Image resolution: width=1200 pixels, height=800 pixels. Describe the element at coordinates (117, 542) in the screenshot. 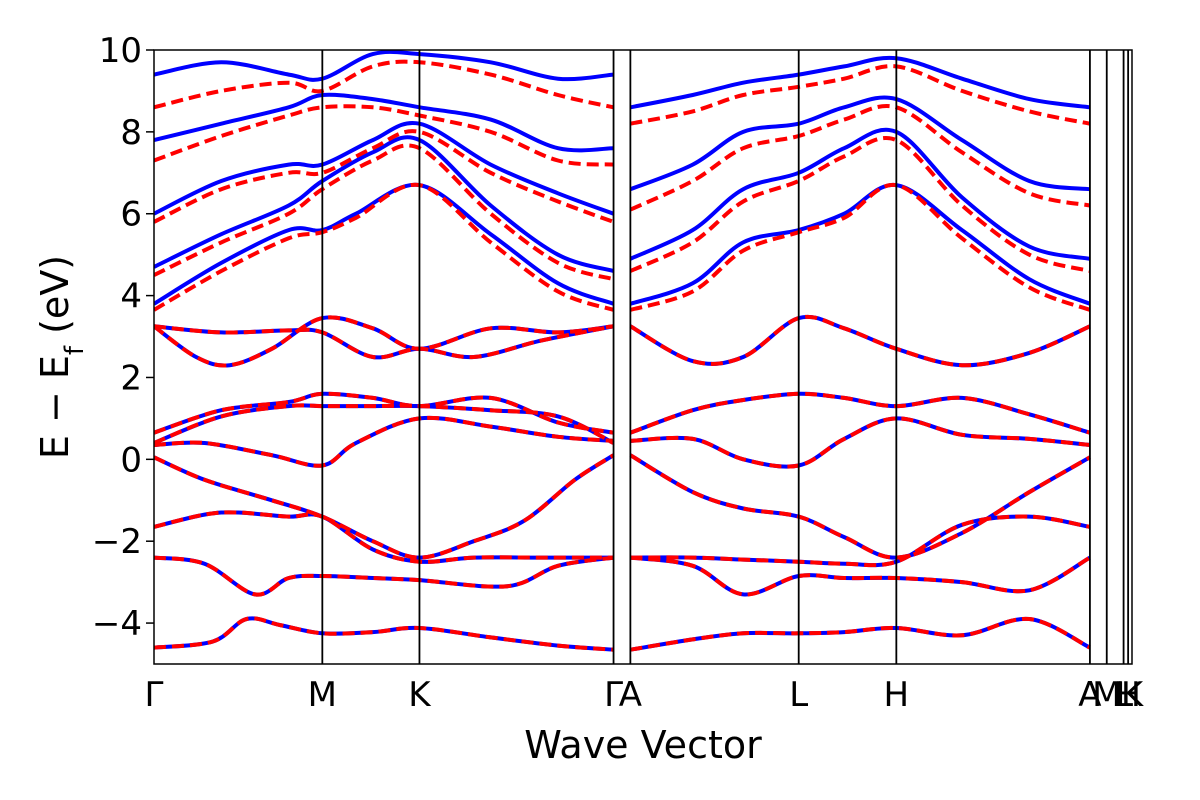

I see `y-tick-label-1: −2` at that location.